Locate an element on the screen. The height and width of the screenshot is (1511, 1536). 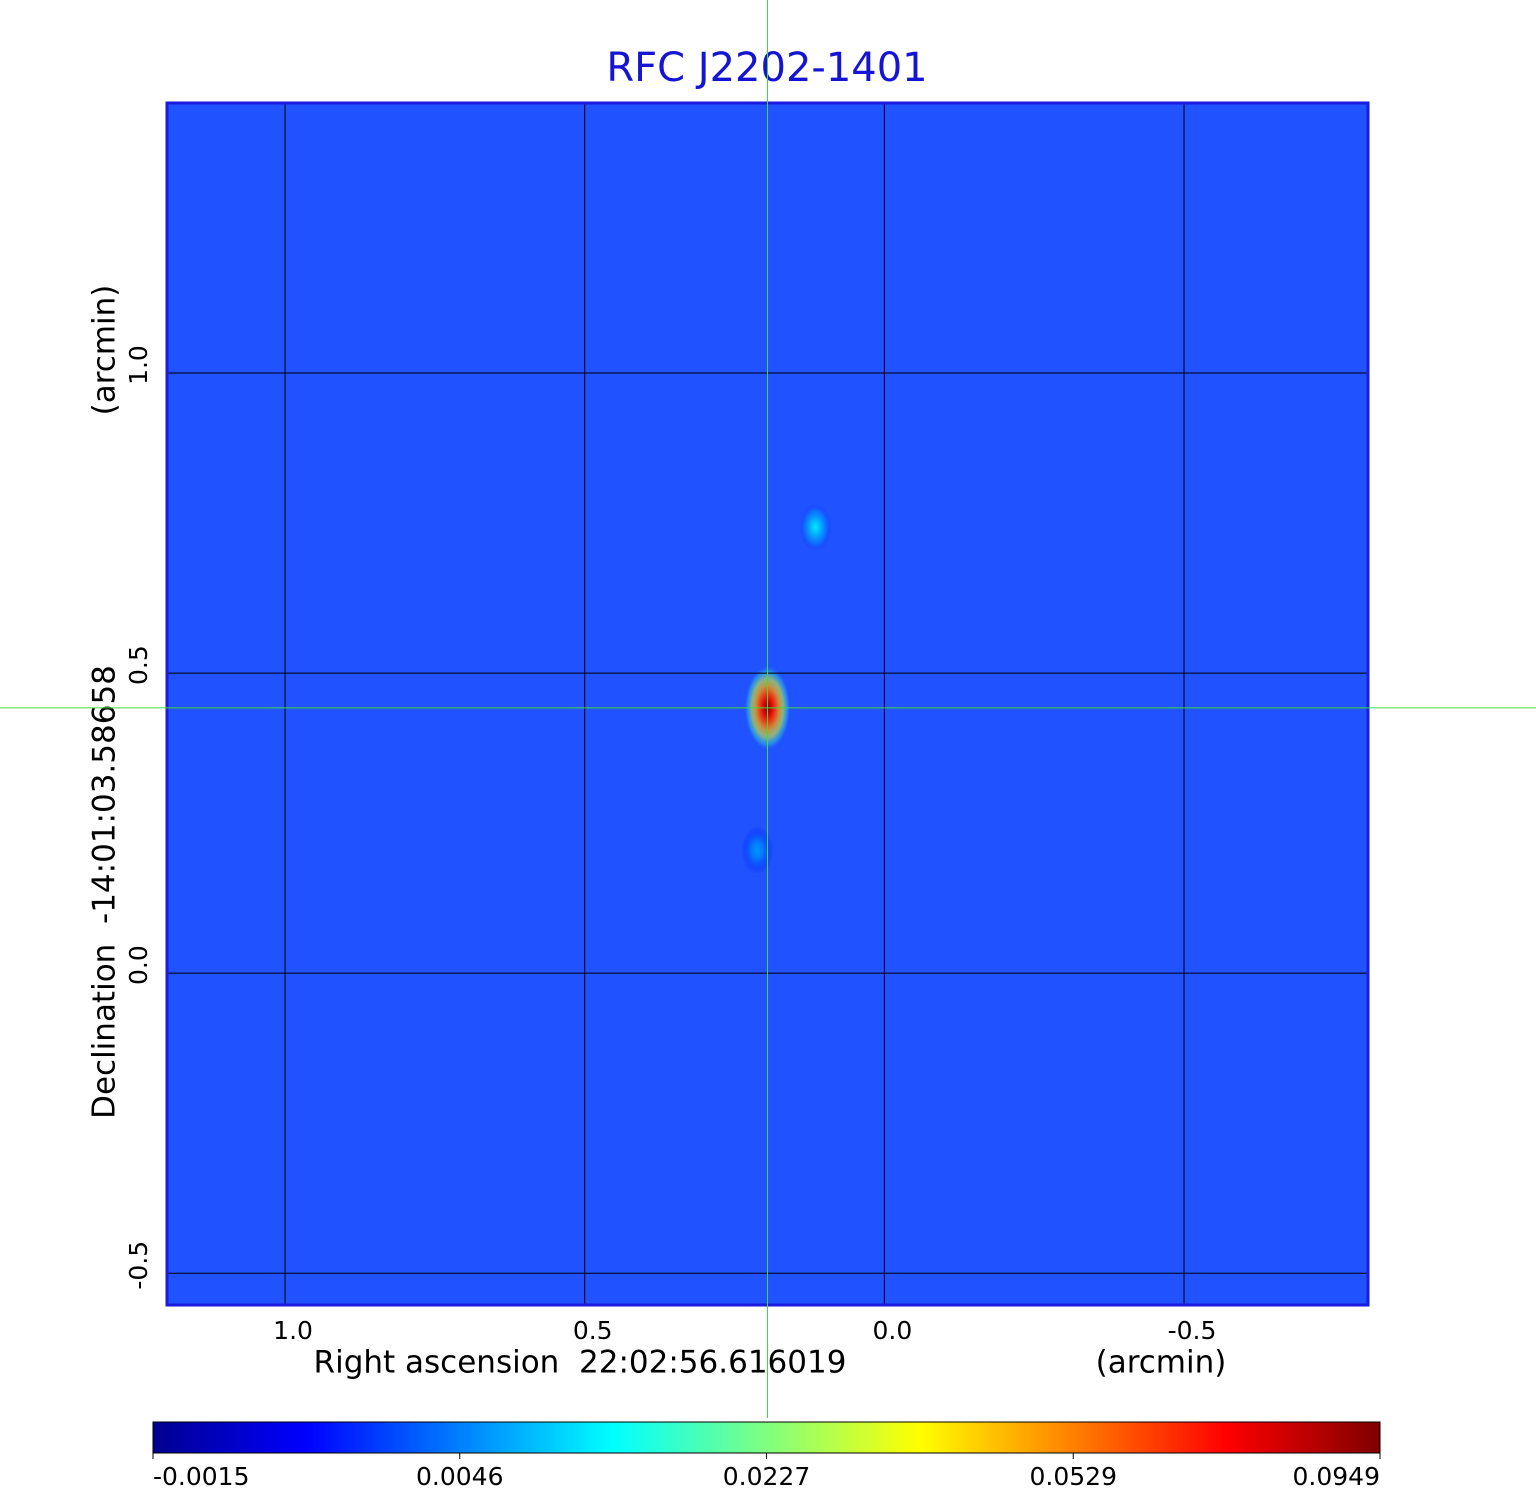
colorbar-tick-label: 0.0949 is located at coordinates (1336, 1476).